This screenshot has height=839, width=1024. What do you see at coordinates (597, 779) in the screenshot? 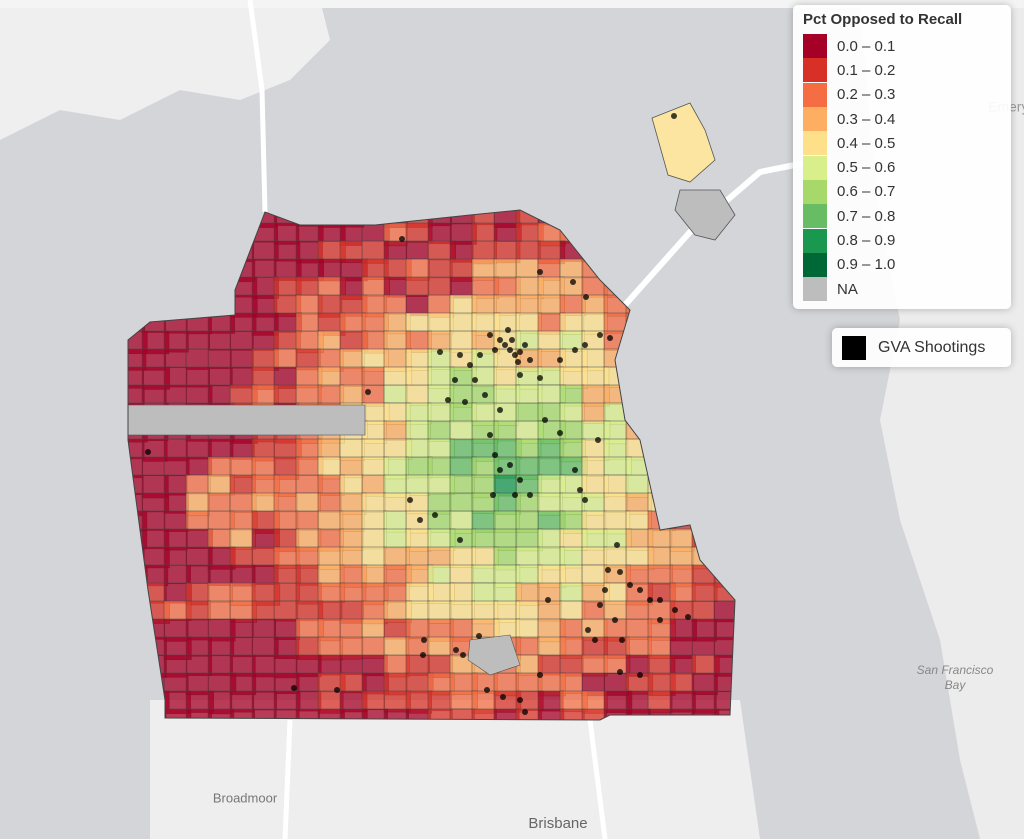
I see `road` at bounding box center [597, 779].